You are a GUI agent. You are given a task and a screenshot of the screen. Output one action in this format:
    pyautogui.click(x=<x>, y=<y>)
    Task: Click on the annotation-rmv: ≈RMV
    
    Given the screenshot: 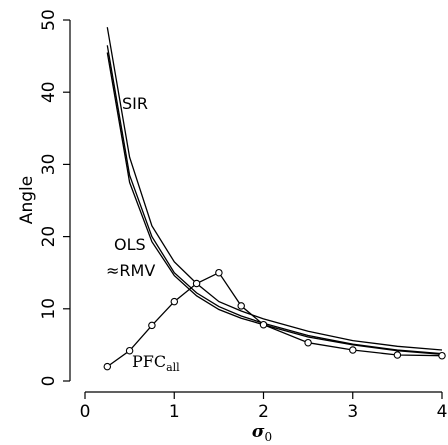 What is the action you would take?
    pyautogui.click(x=130, y=270)
    